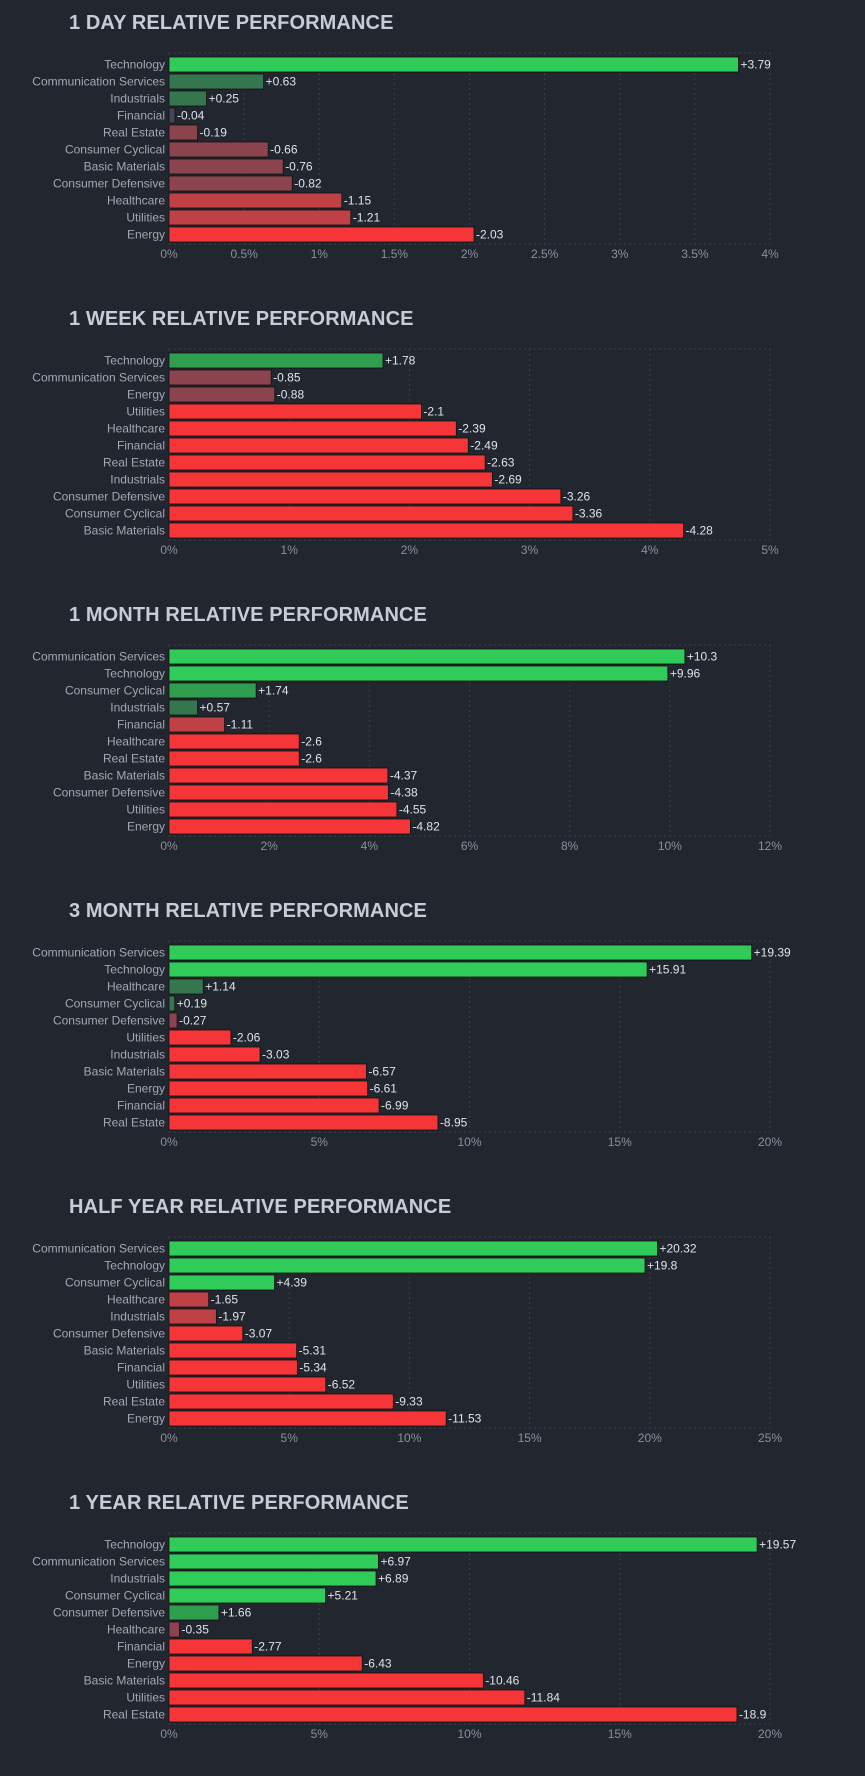 Image resolution: width=865 pixels, height=1776 pixels. I want to click on value-label: -6.43, so click(378, 1664).